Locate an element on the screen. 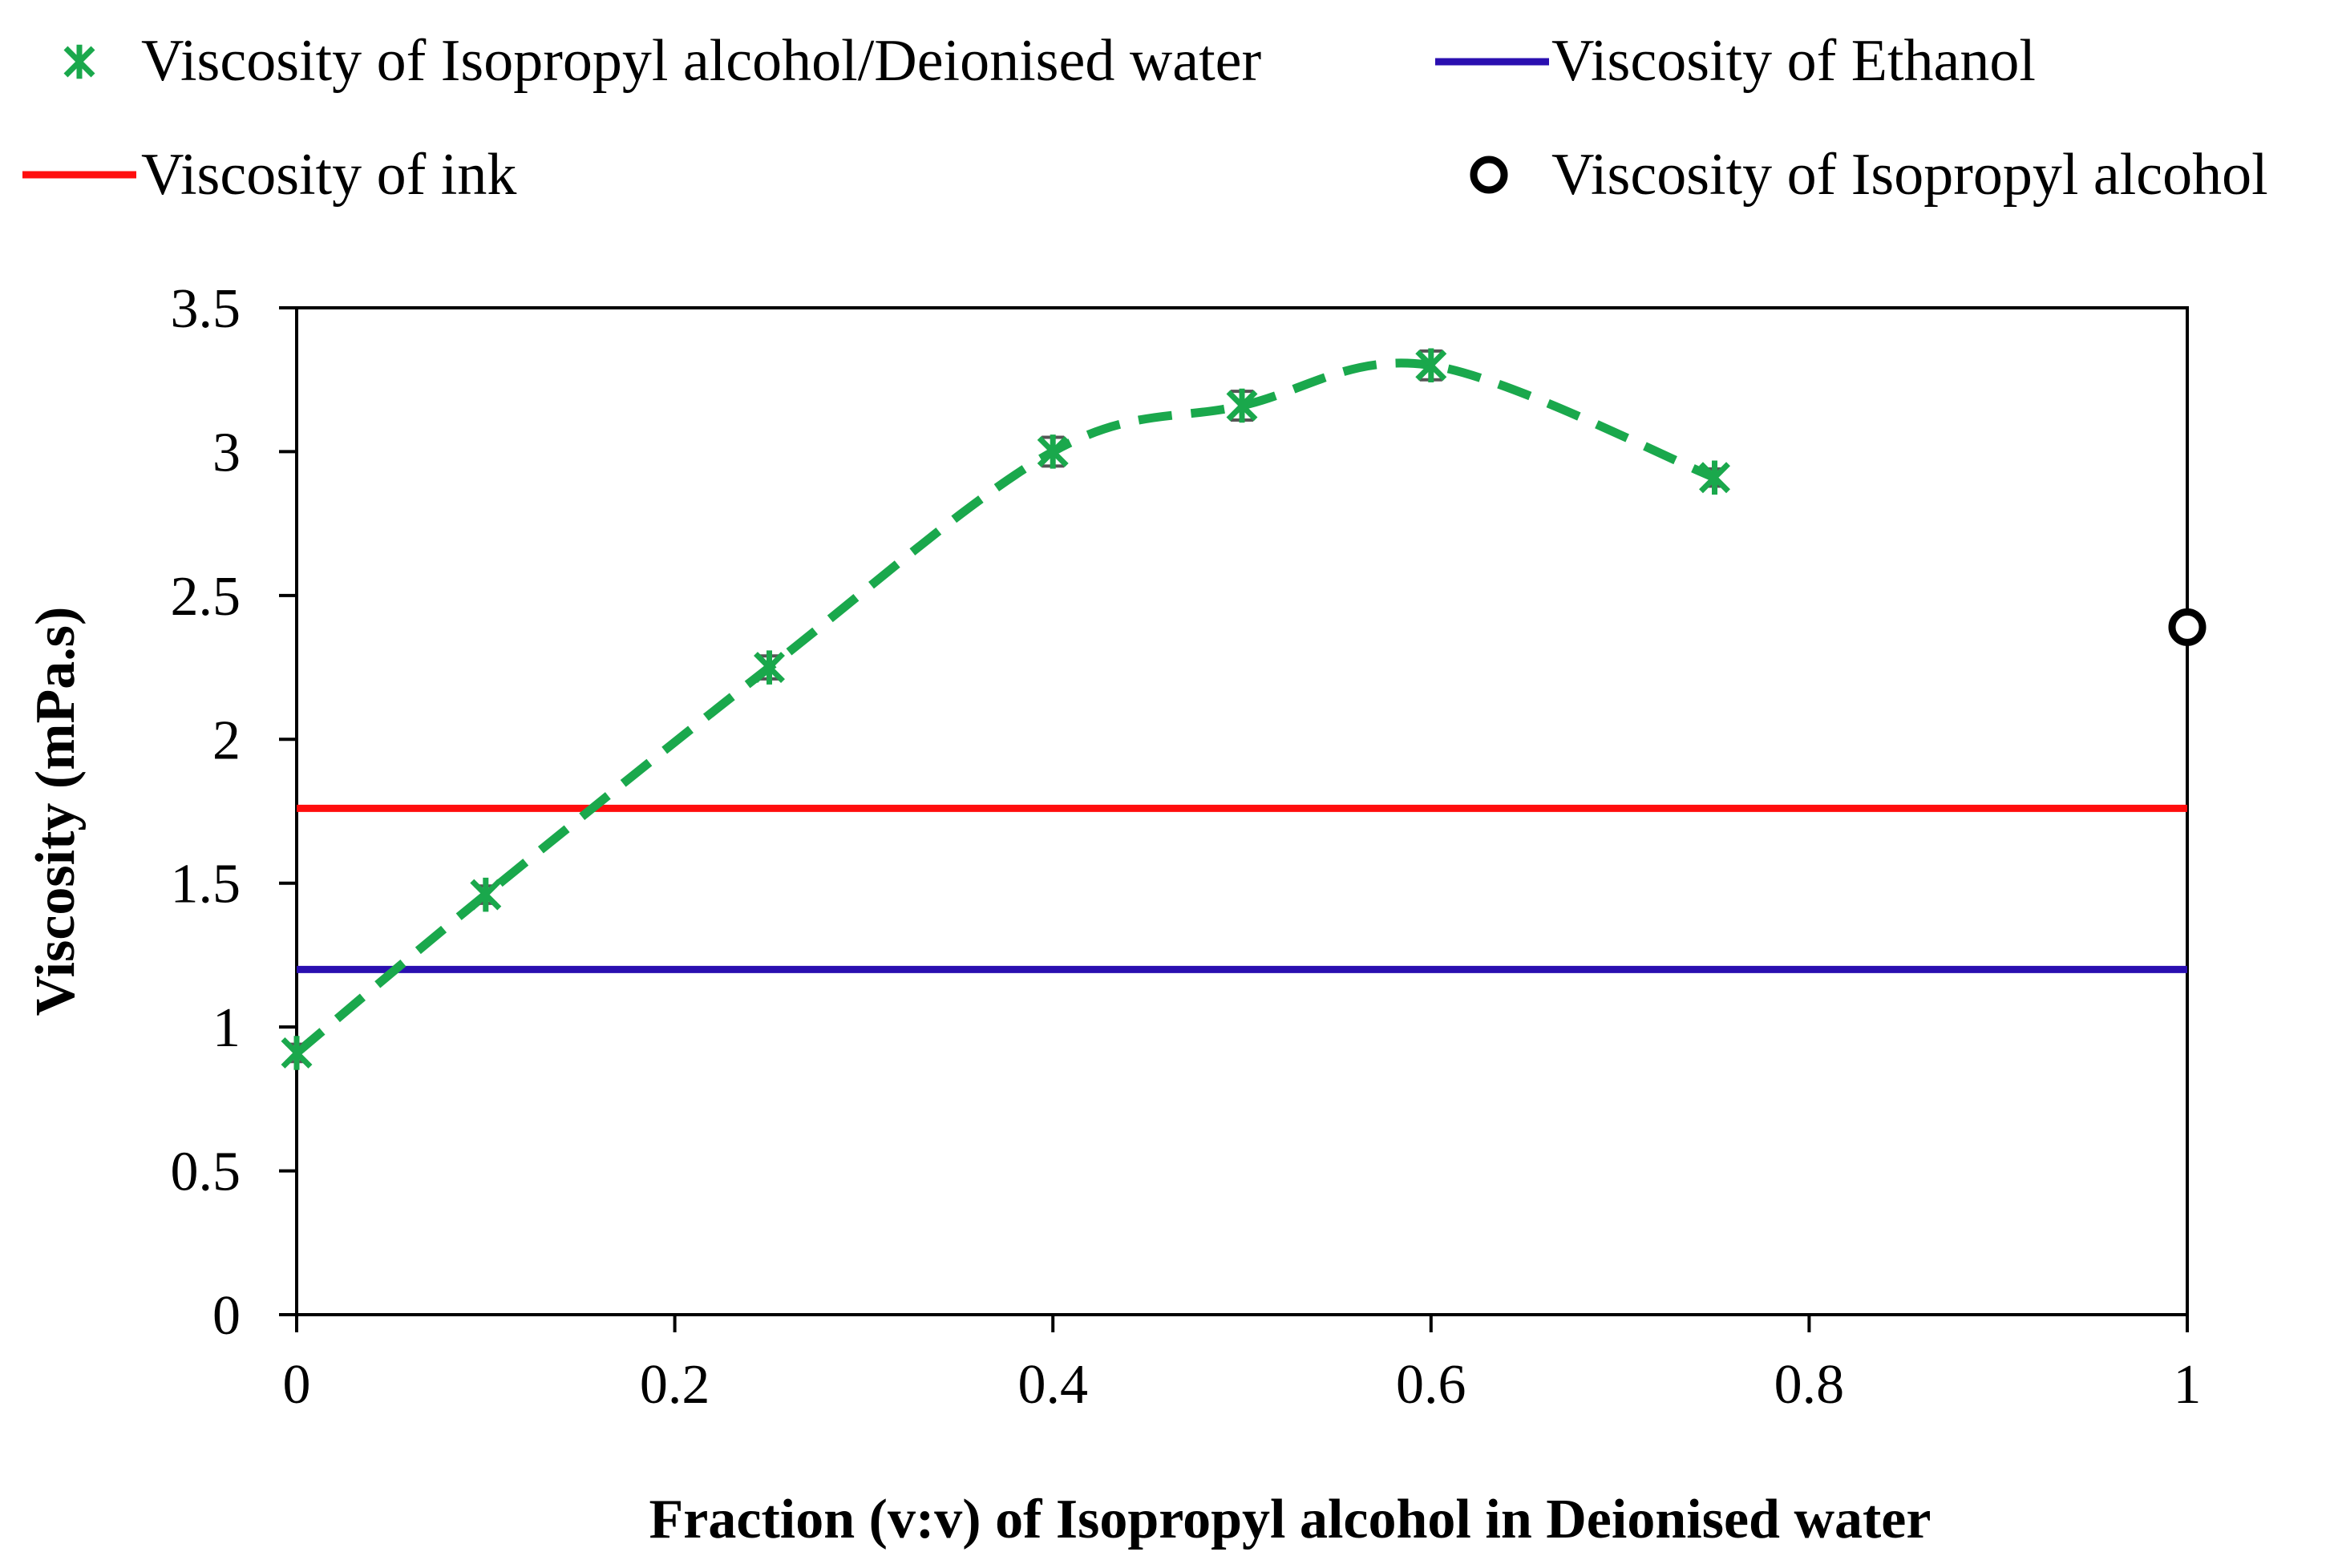 The image size is (2338, 1568). legend-open-circle-icon is located at coordinates (1489, 175).